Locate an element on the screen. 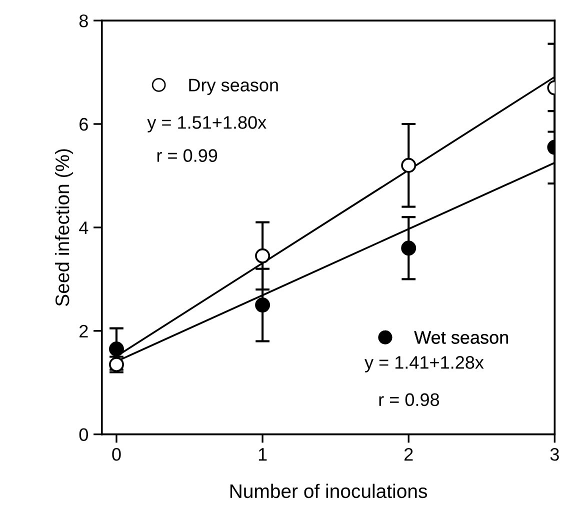 The width and height of the screenshot is (566, 514). y-tick-label: 4 is located at coordinates (83, 228).